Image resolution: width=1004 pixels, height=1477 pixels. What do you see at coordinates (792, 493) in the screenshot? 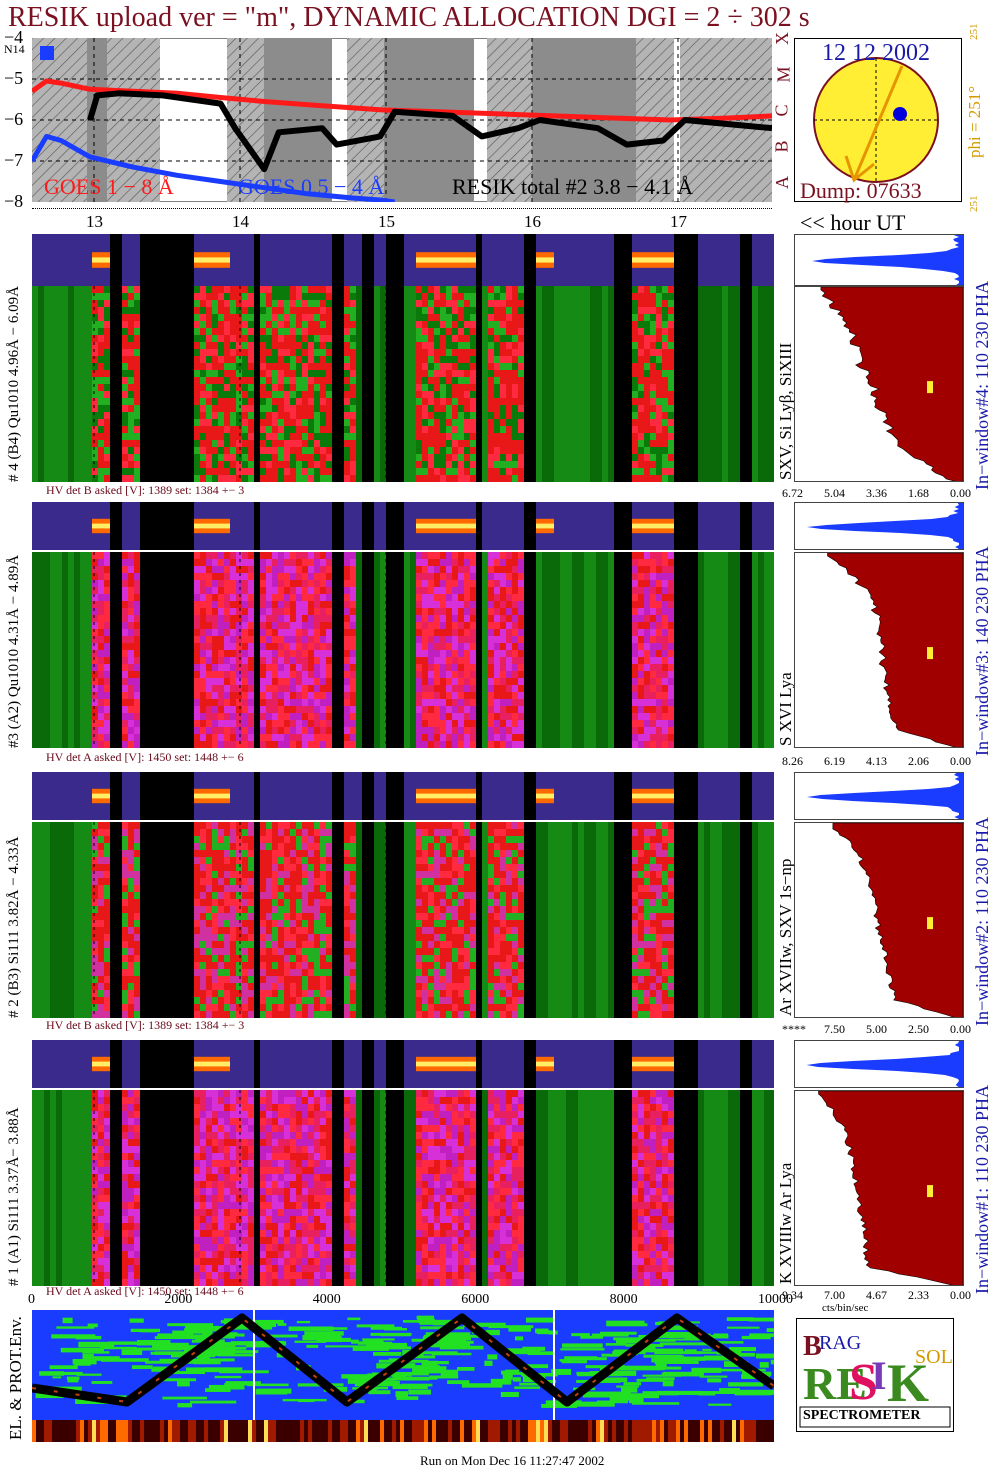
I see `pha-tick-label: 6.72` at bounding box center [792, 493].